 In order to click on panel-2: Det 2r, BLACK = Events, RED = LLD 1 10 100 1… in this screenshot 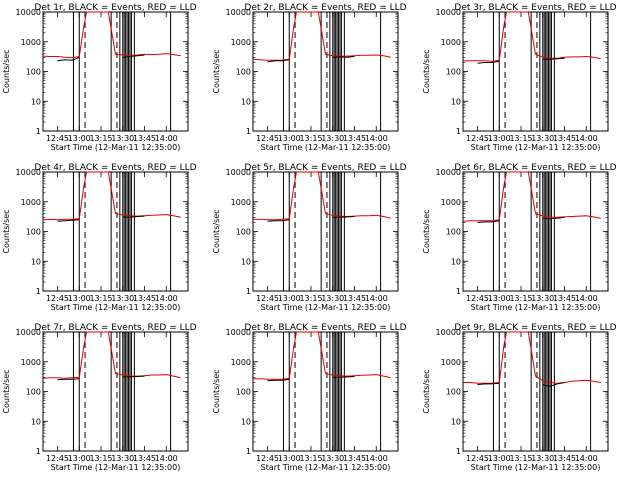, I will do `click(309, 77)`.